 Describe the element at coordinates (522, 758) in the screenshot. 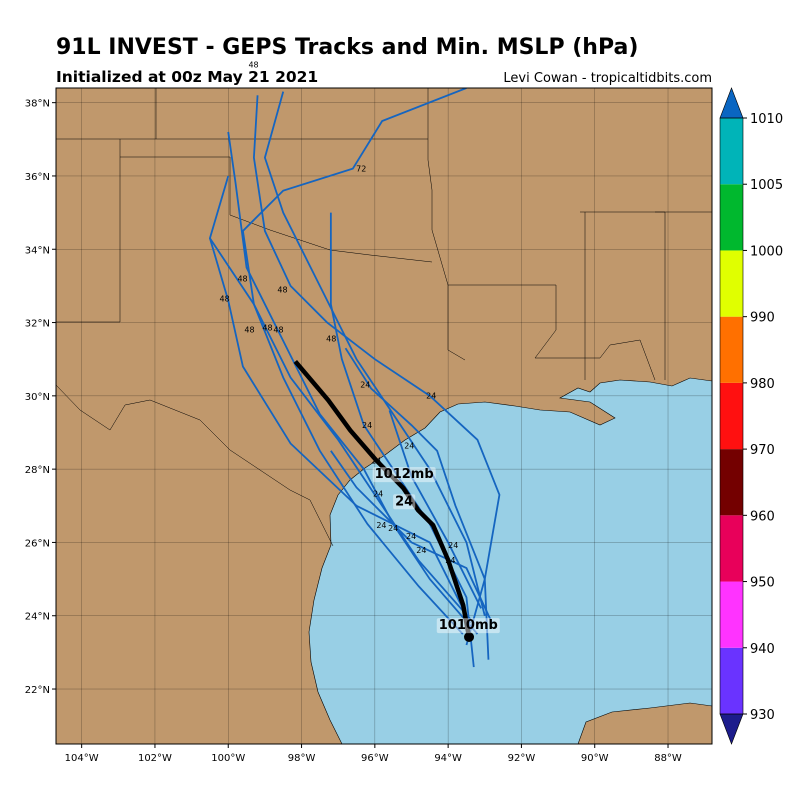

I see `lon-tick-label: 92°W` at that location.